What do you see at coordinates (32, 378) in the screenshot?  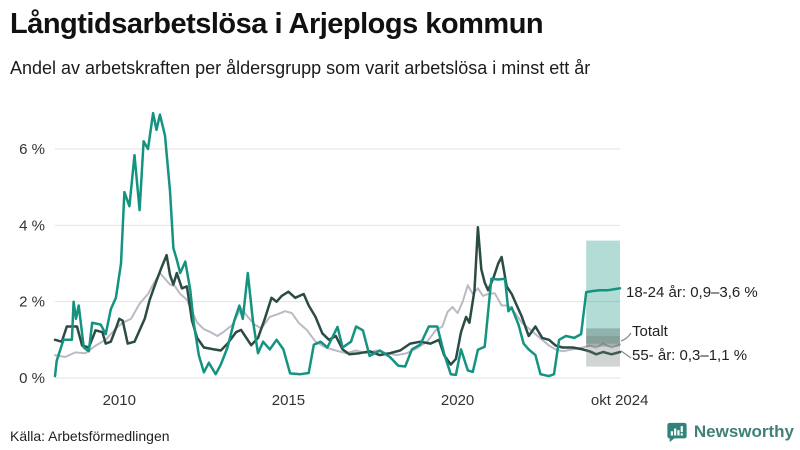 I see `y-tick-label: 0 %` at bounding box center [32, 378].